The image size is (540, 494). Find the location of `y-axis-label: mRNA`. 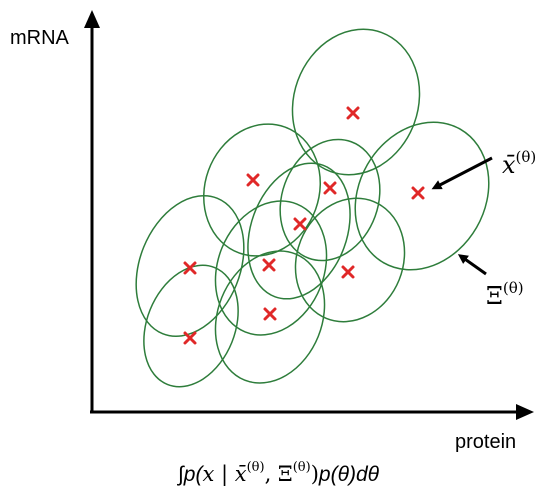

y-axis-label: mRNA is located at coordinates (40, 38).